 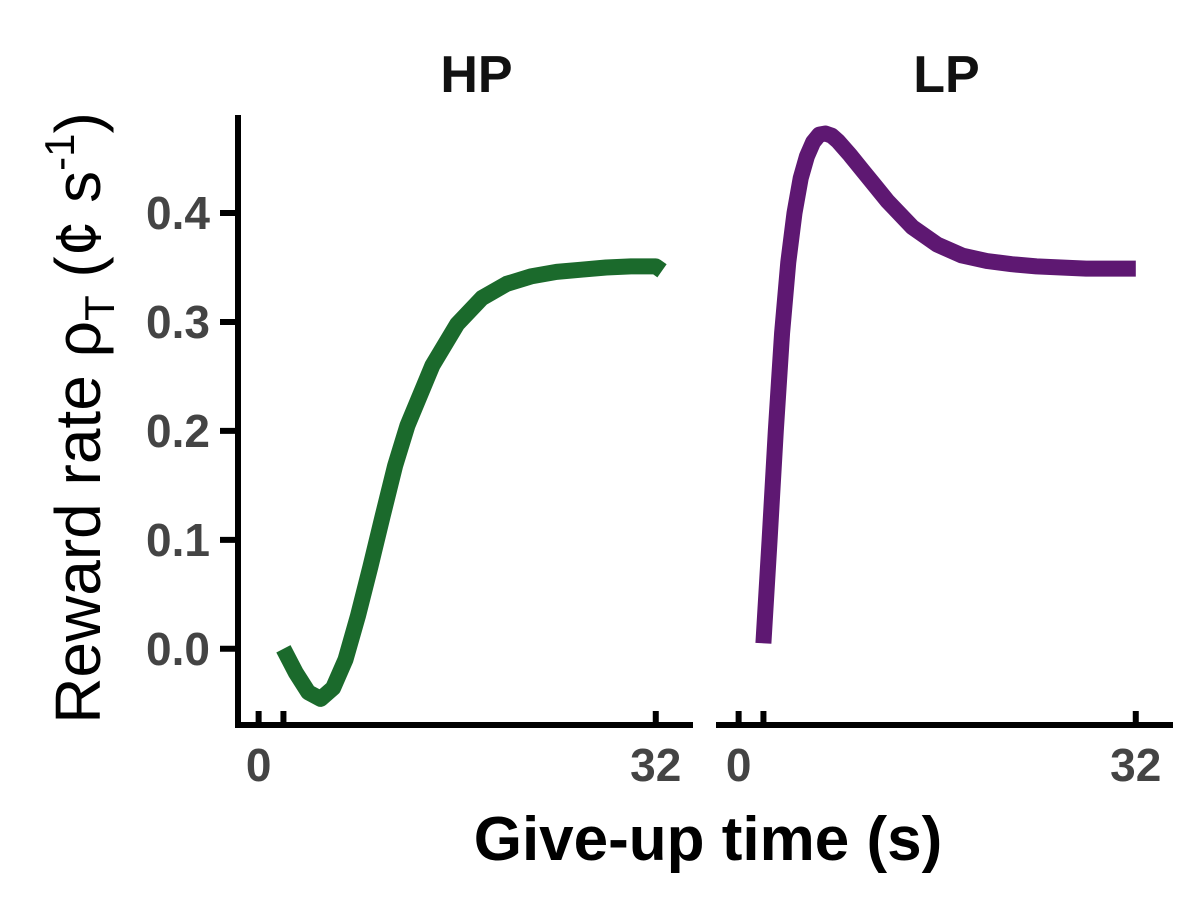 I want to click on panel-title: HP, so click(x=476, y=75).